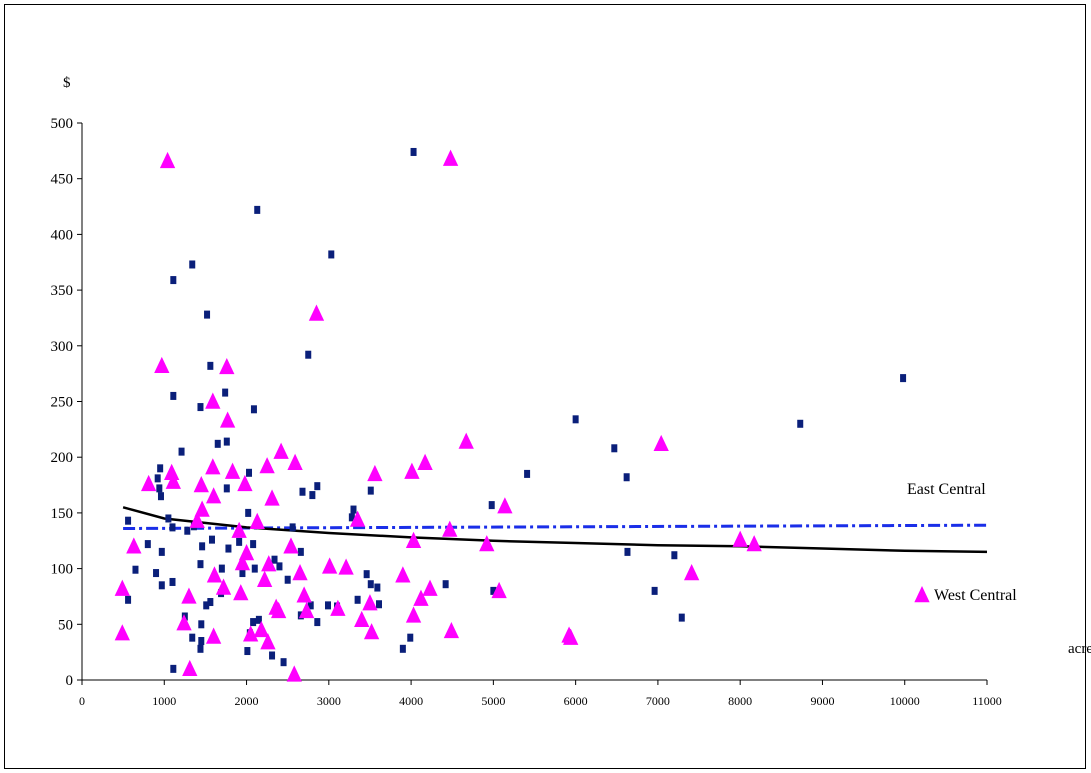  I want to click on y-axis-label: $, so click(67, 83).